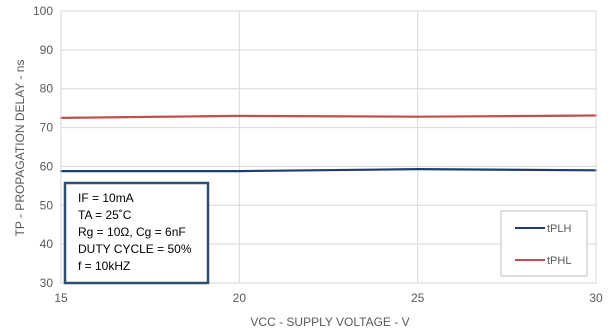 The image size is (614, 331). Describe the element at coordinates (47, 50) in the screenshot. I see `y-tick-label: 90` at that location.